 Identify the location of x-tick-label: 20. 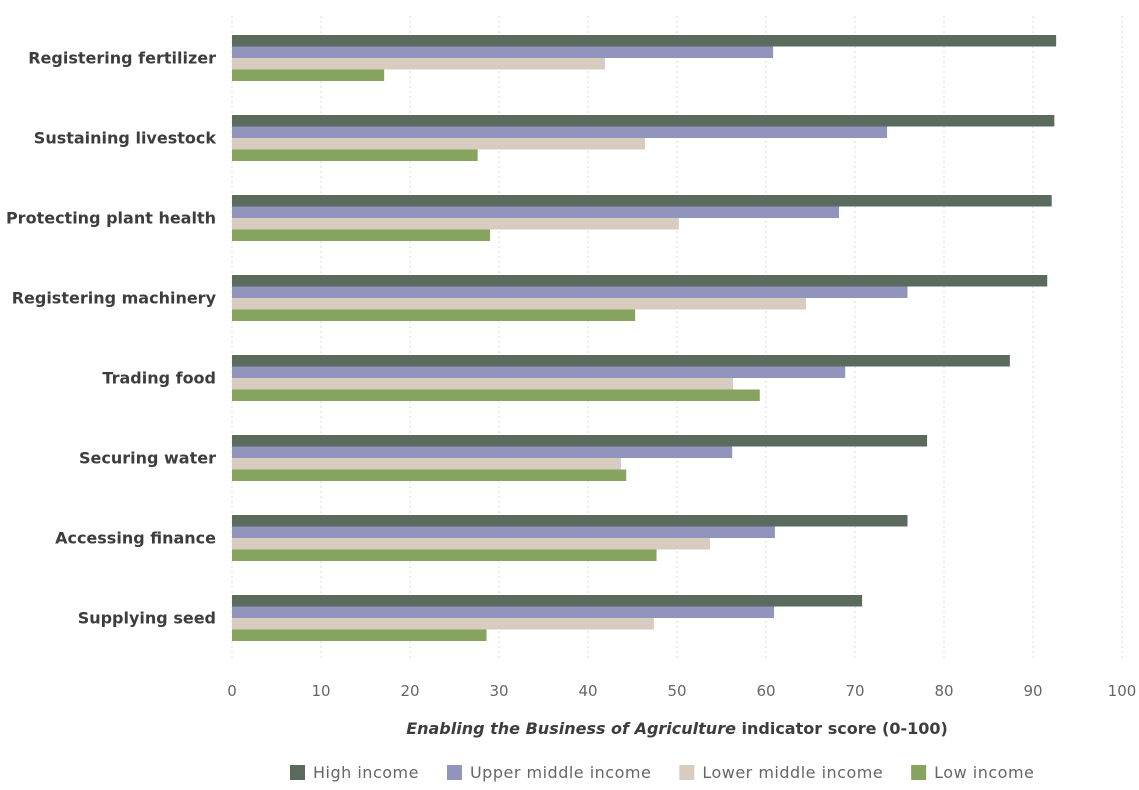
(409, 691).